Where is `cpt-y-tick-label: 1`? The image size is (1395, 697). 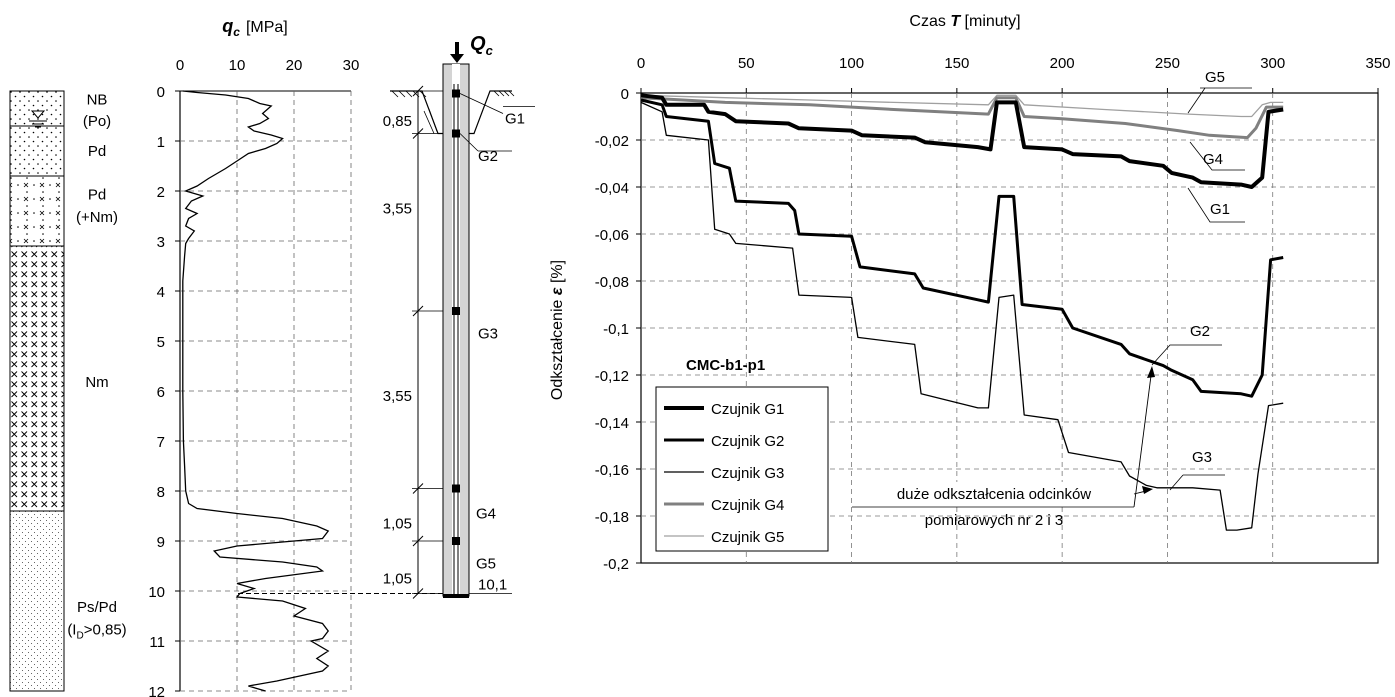
cpt-y-tick-label: 1 is located at coordinates (161, 142).